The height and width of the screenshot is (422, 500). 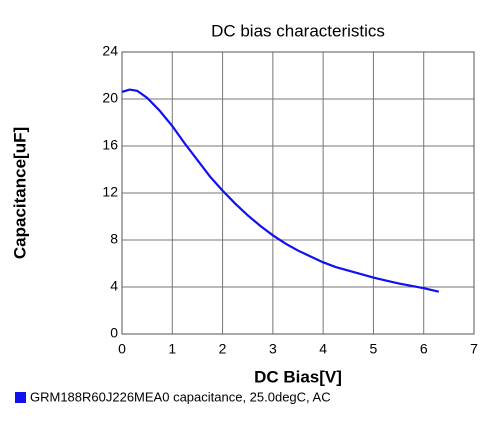 I want to click on y-tick-label: 24, so click(x=110, y=51).